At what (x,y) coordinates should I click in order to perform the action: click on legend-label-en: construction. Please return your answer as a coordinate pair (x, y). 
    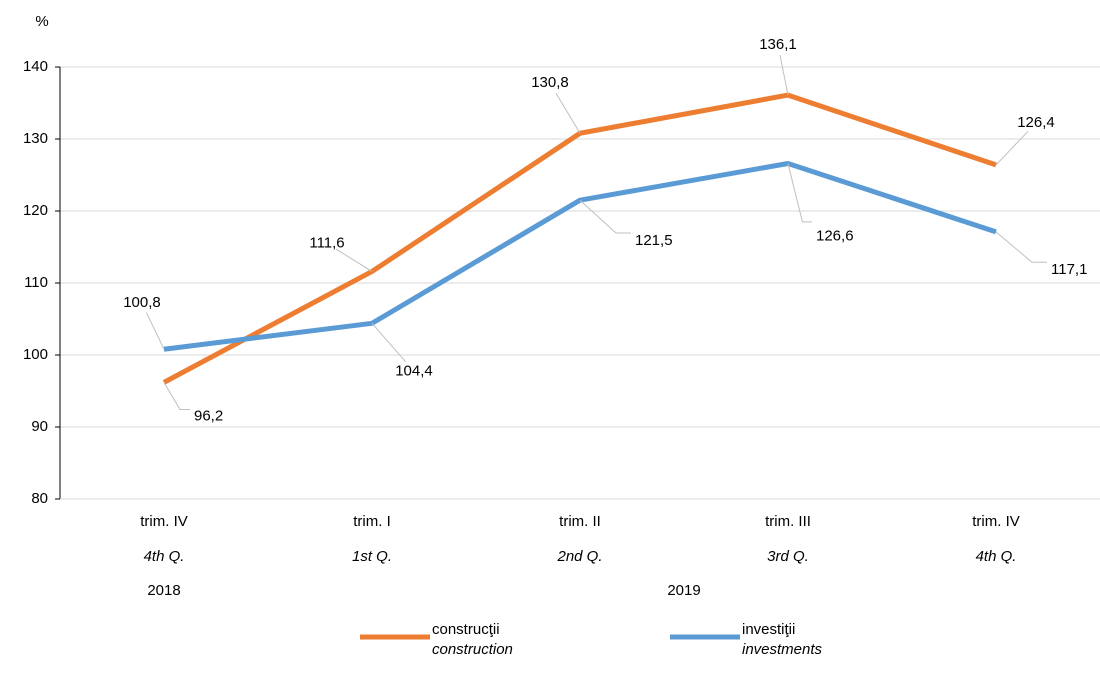
    Looking at the image, I should click on (472, 649).